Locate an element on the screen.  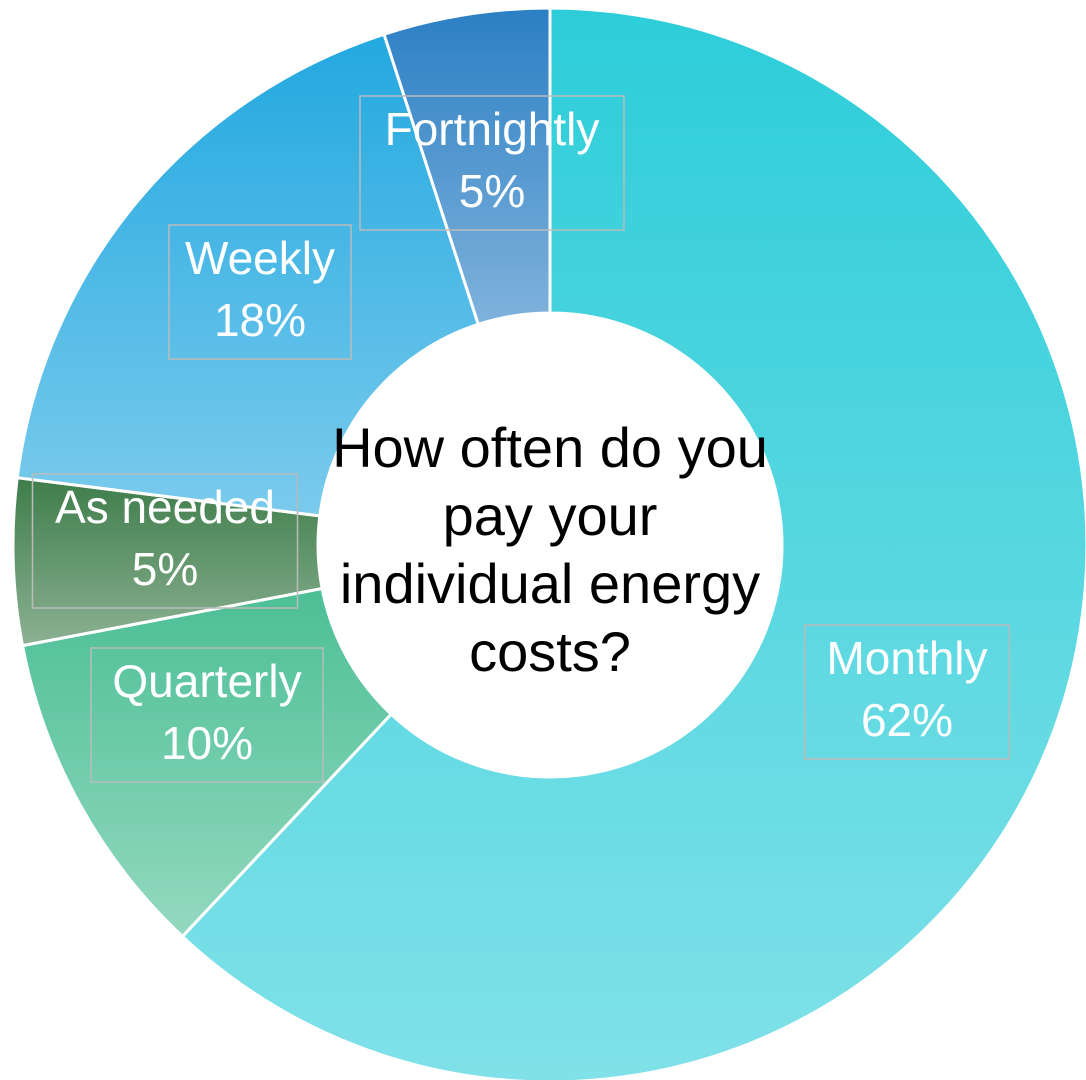
category-label: Monthly is located at coordinates (906, 658).